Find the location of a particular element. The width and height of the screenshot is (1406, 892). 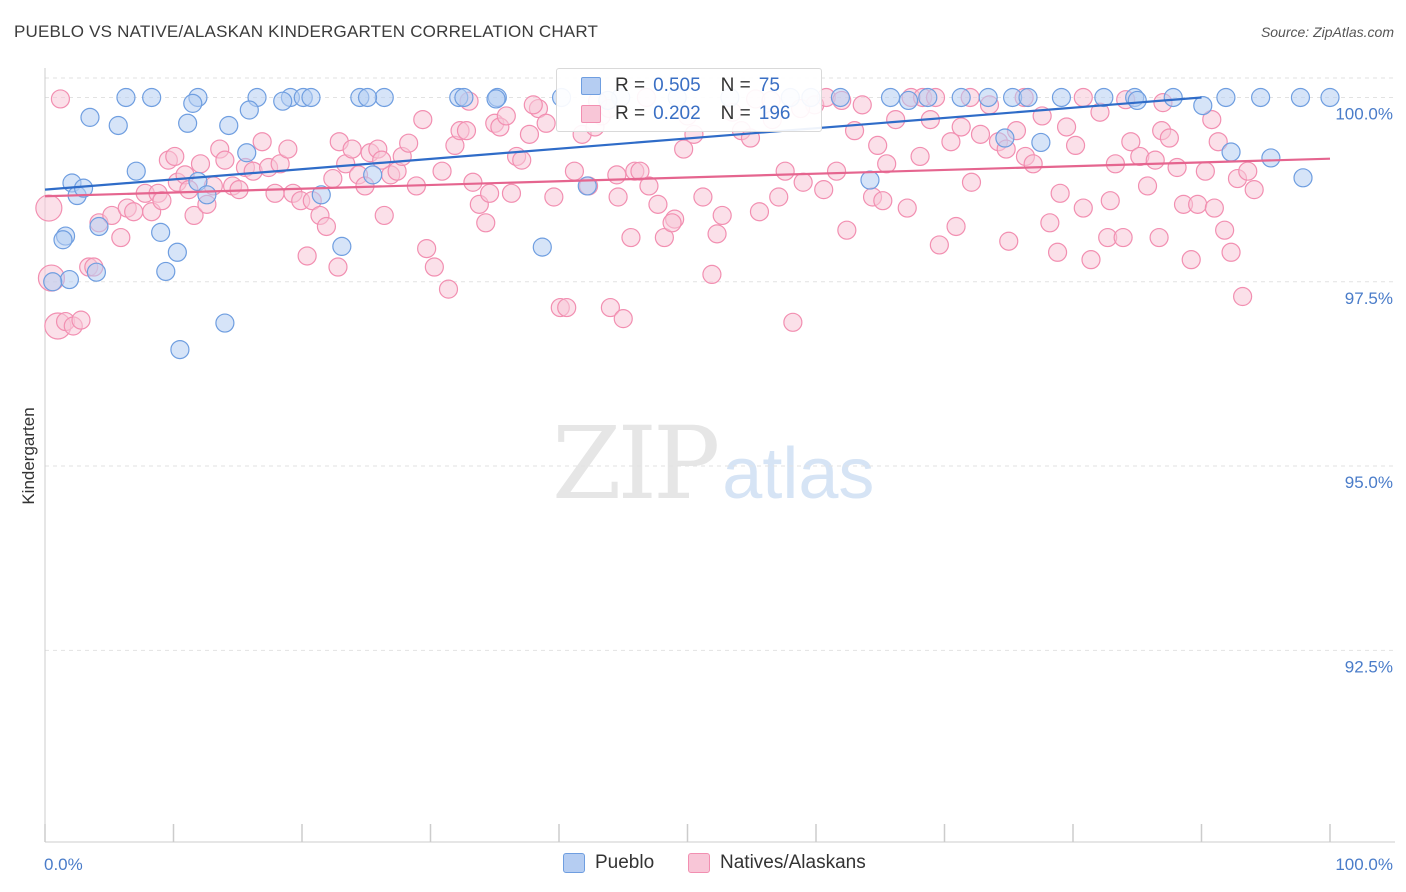

bottom-legend-label-pueblo: Pueblo is located at coordinates (625, 862).